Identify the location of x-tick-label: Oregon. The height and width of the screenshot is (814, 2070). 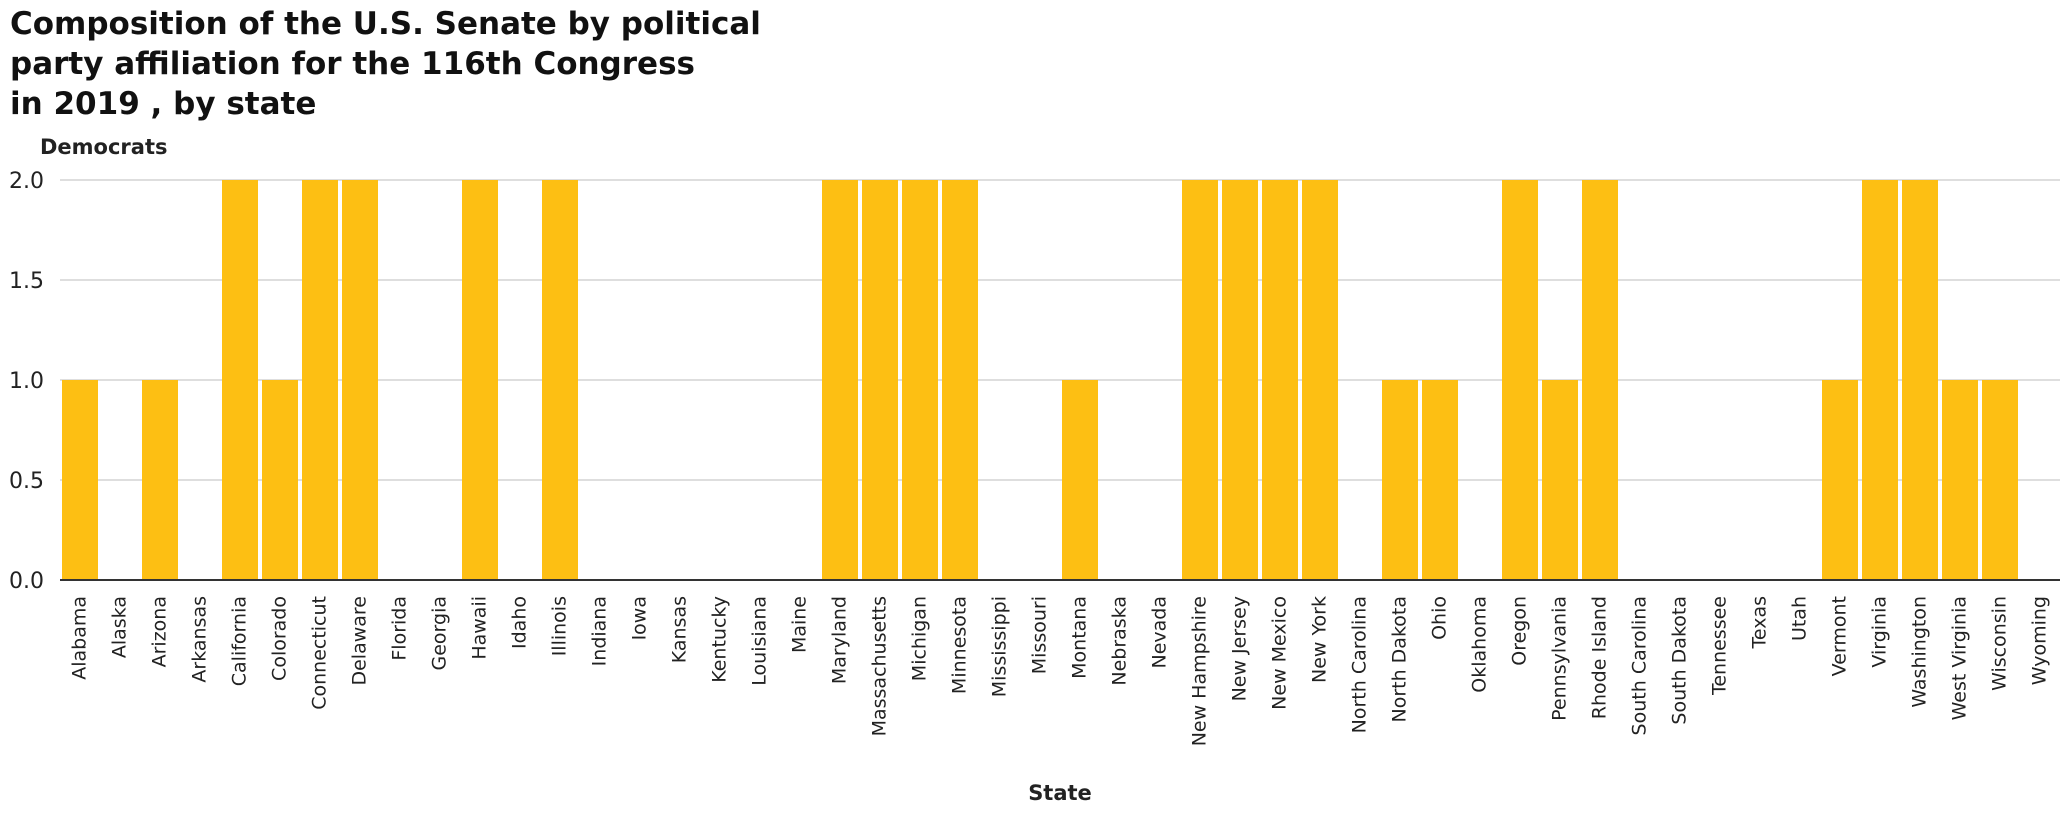
(1520, 631).